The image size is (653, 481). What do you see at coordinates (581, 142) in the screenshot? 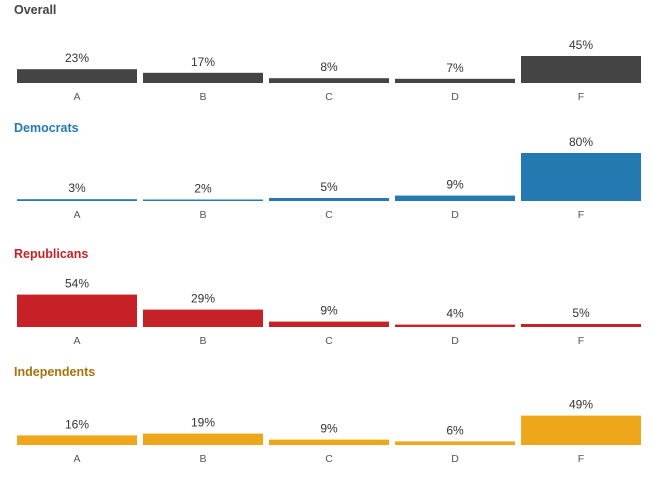
I see `value-label-democrats-f: 80%` at bounding box center [581, 142].